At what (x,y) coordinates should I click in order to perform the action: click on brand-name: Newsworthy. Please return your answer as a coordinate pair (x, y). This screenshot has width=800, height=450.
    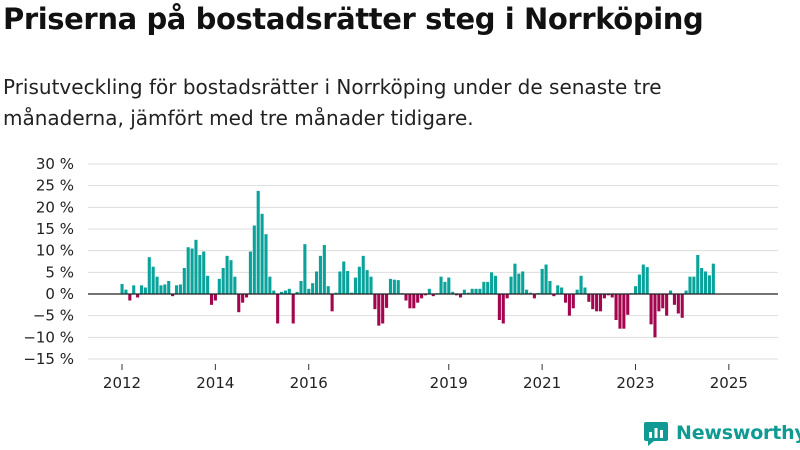
    Looking at the image, I should click on (738, 433).